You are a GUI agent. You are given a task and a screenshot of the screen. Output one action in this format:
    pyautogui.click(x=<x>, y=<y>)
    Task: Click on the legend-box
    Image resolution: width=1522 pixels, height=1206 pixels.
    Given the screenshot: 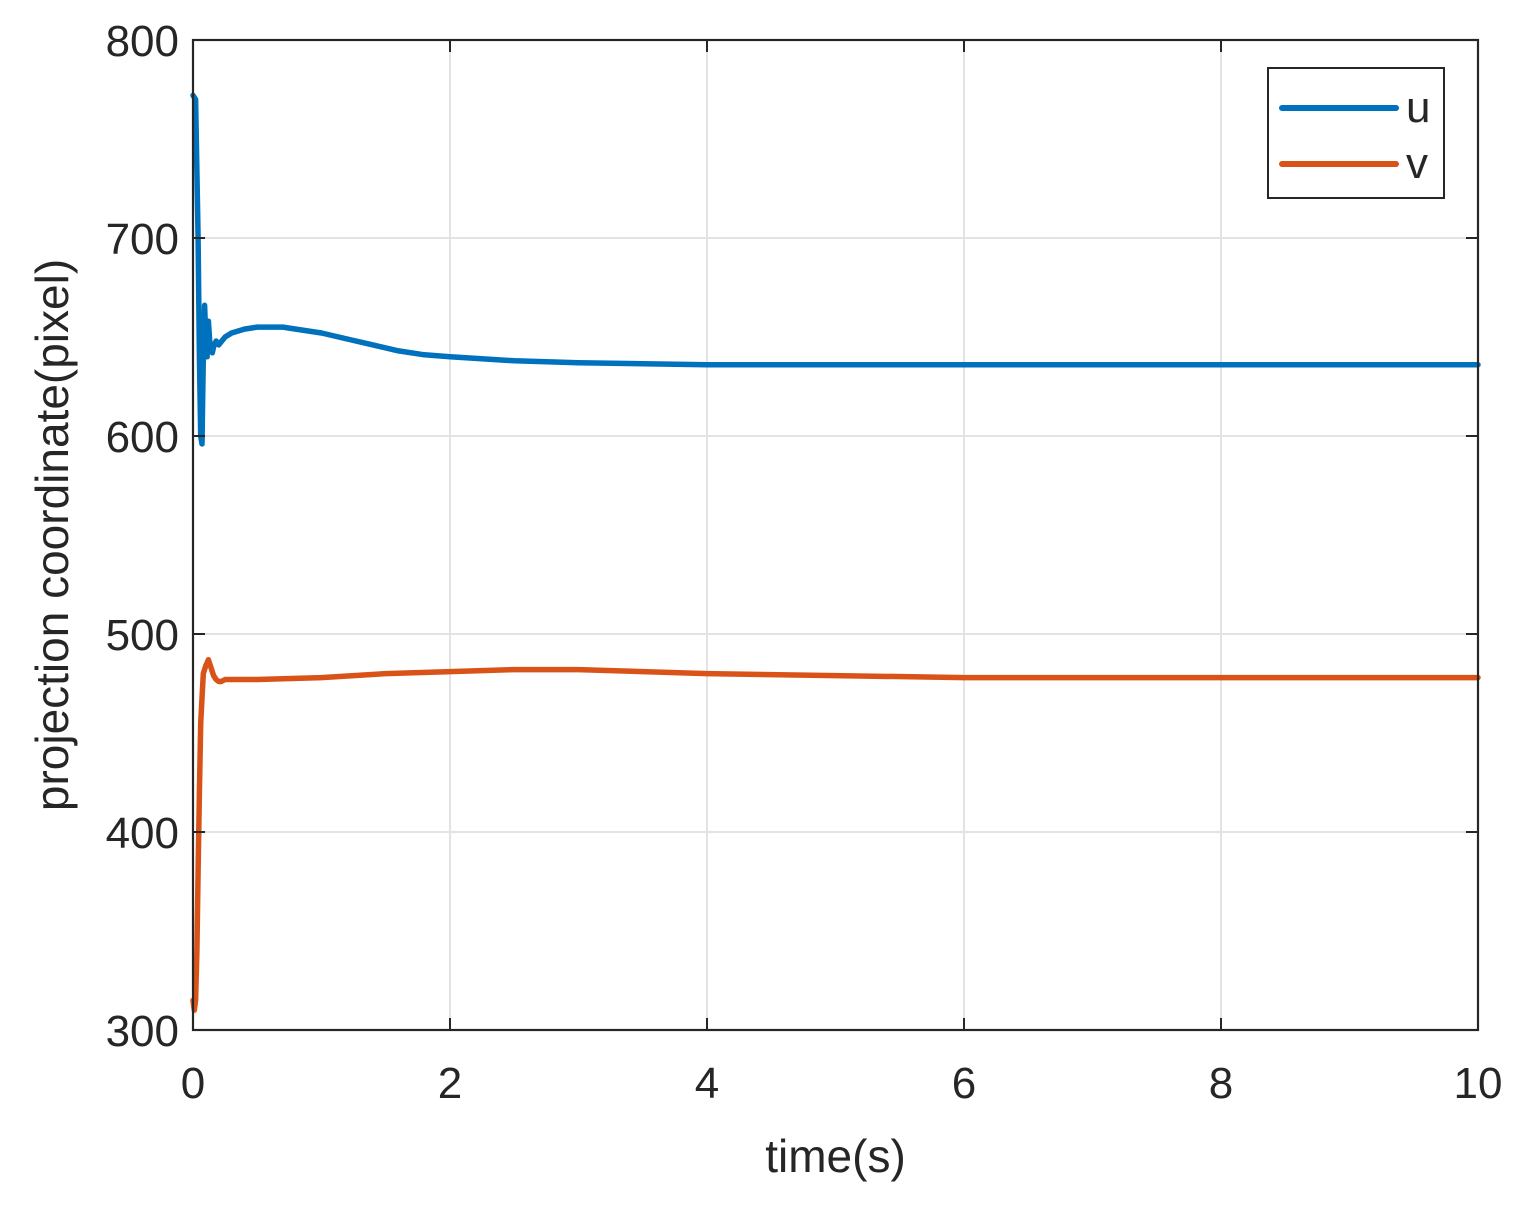 What is the action you would take?
    pyautogui.click(x=1356, y=133)
    